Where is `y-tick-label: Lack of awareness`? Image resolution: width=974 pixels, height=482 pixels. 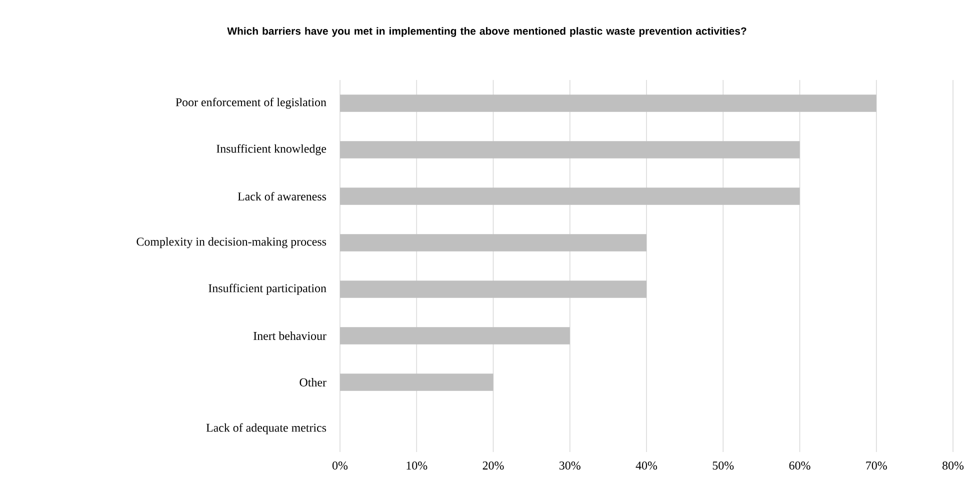
y-tick-label: Lack of awareness is located at coordinates (282, 196).